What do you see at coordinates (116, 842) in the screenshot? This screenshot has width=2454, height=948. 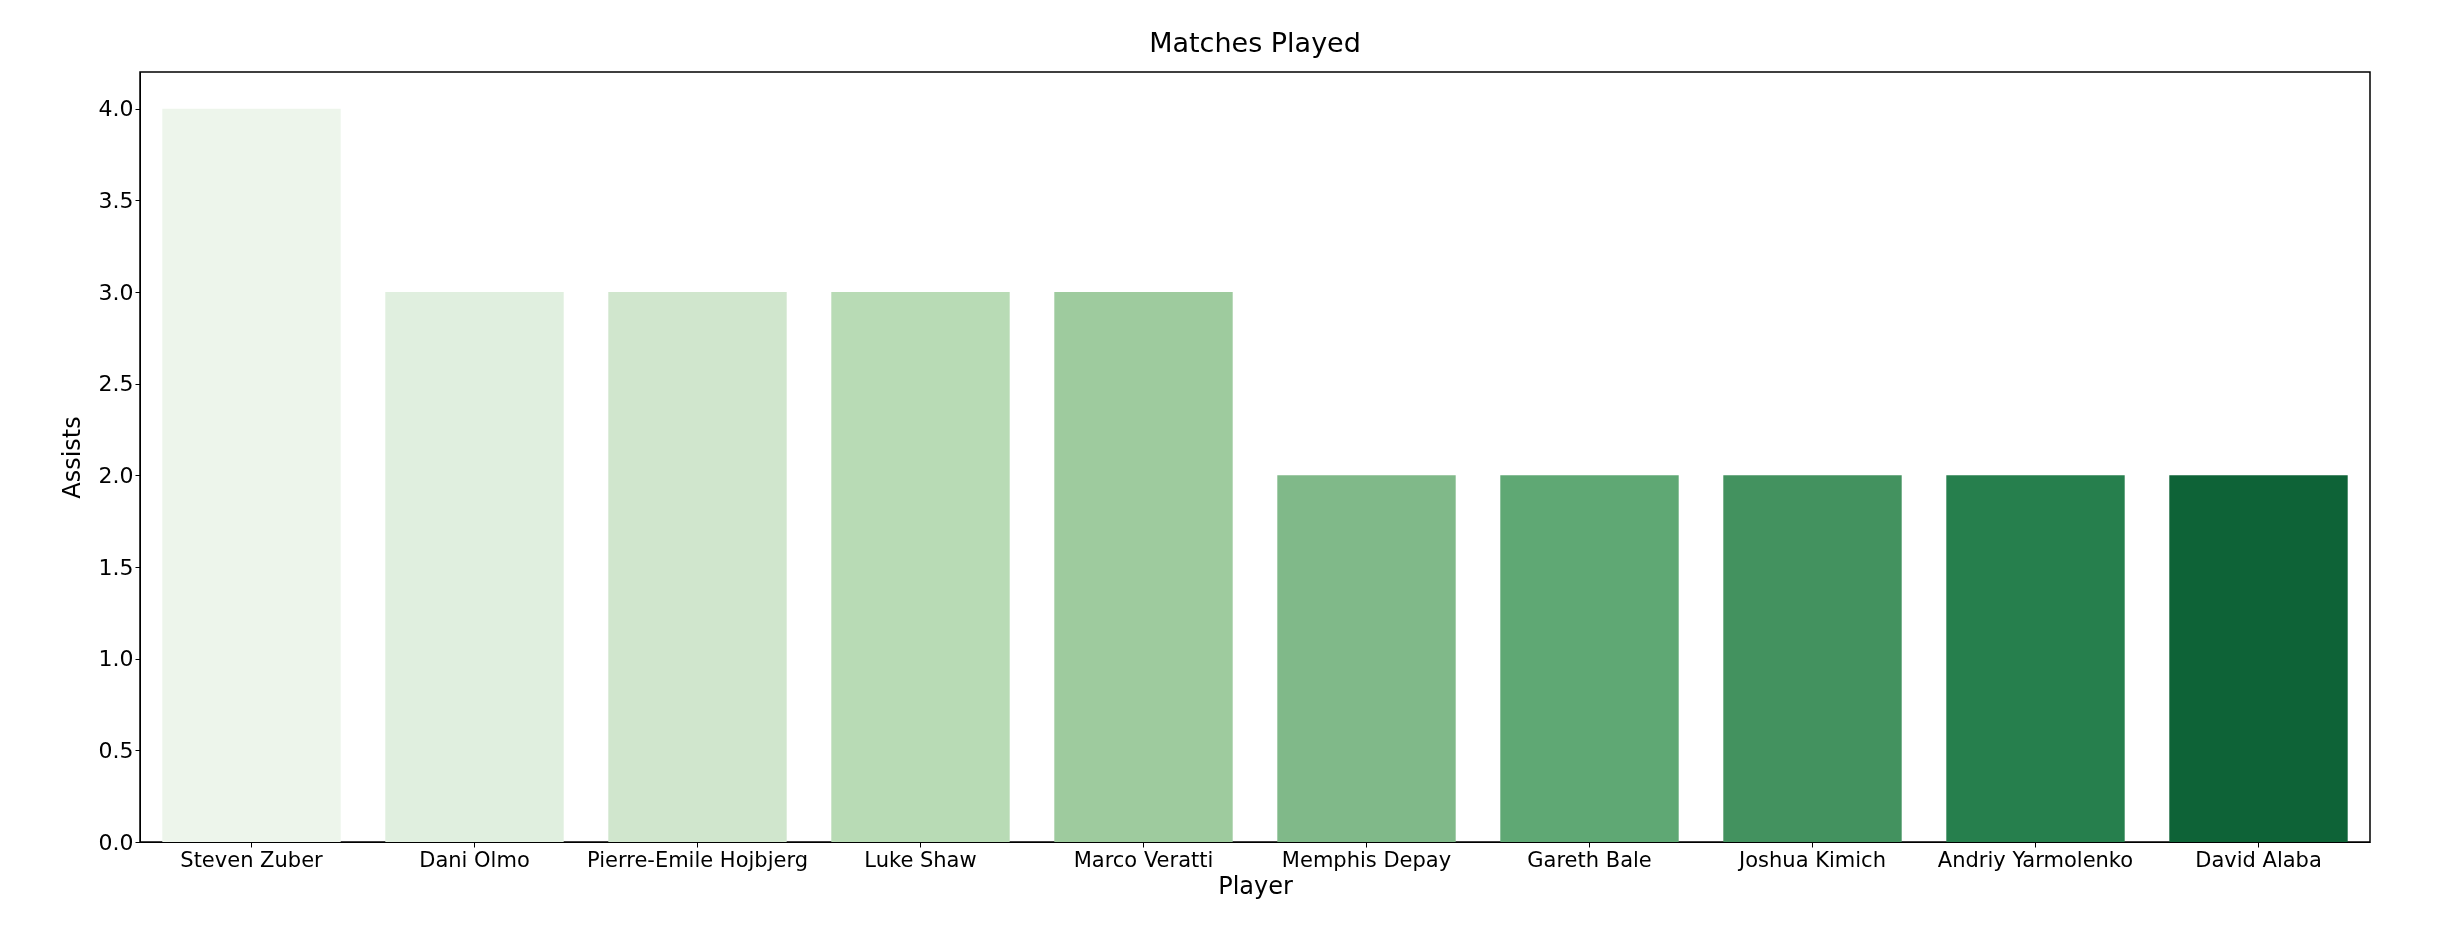 I see `y-tick-label: 0.0` at bounding box center [116, 842].